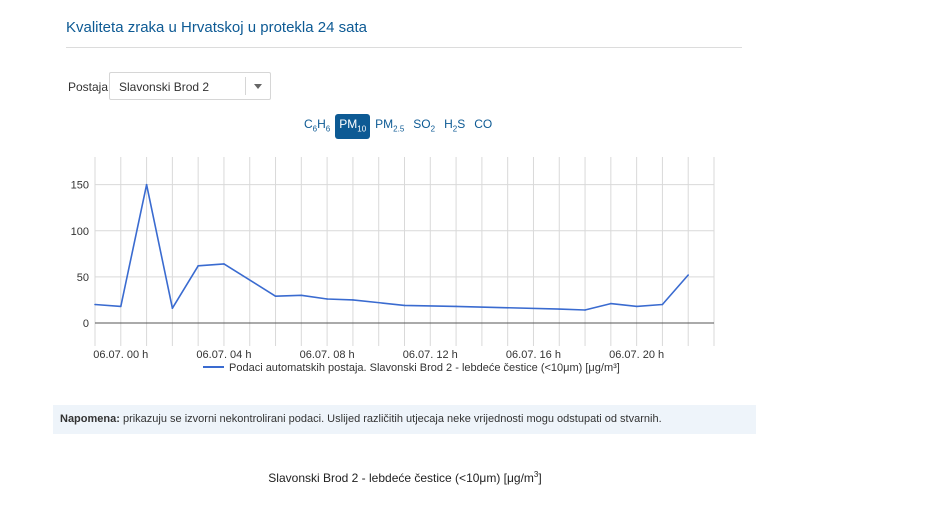  What do you see at coordinates (80, 186) in the screenshot?
I see `y-tick-label: 150` at bounding box center [80, 186].